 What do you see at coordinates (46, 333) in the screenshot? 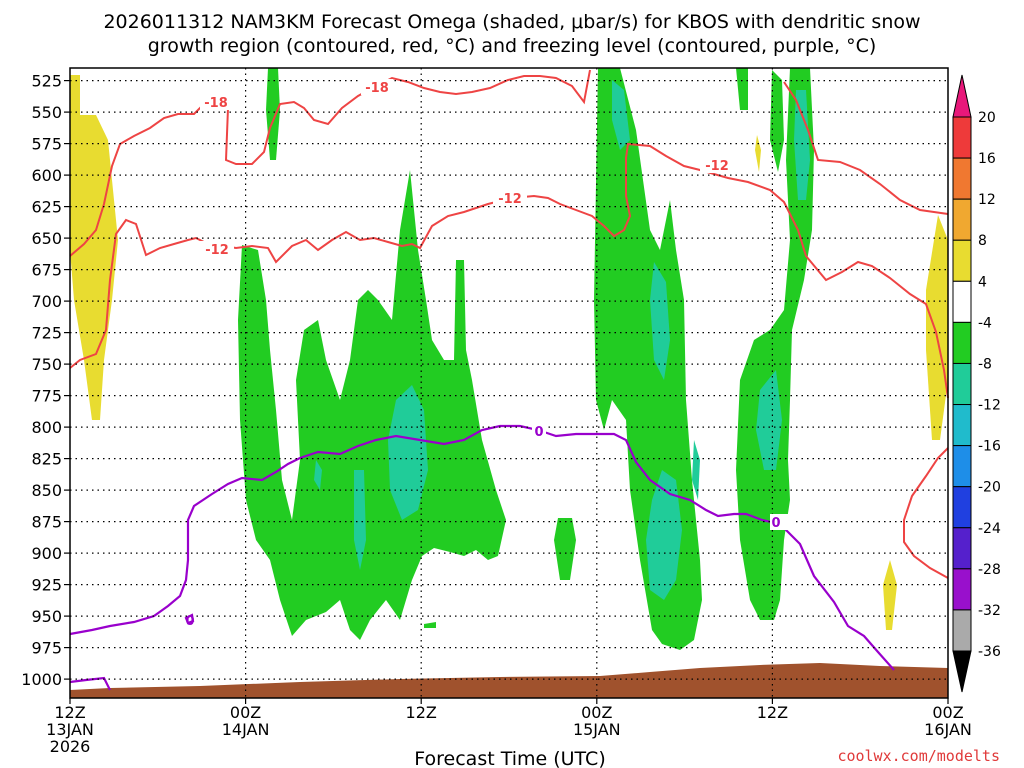
I see `y-tick-label: 725` at bounding box center [46, 333].